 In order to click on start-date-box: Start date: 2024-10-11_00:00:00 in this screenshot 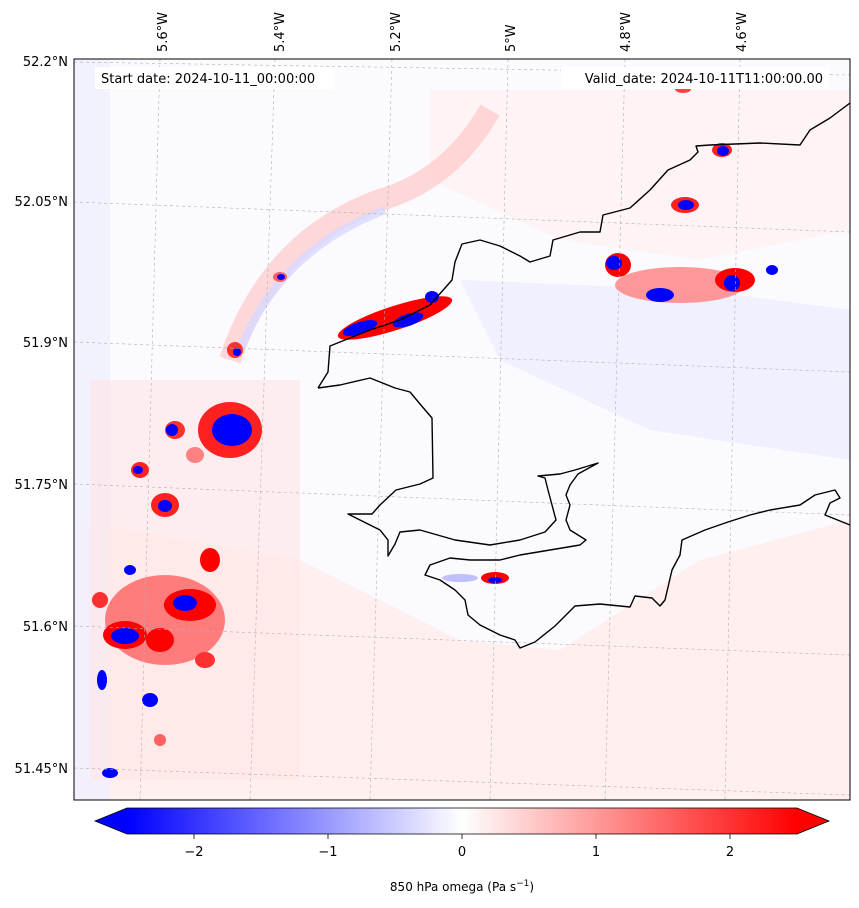, I will do `click(215, 78)`.